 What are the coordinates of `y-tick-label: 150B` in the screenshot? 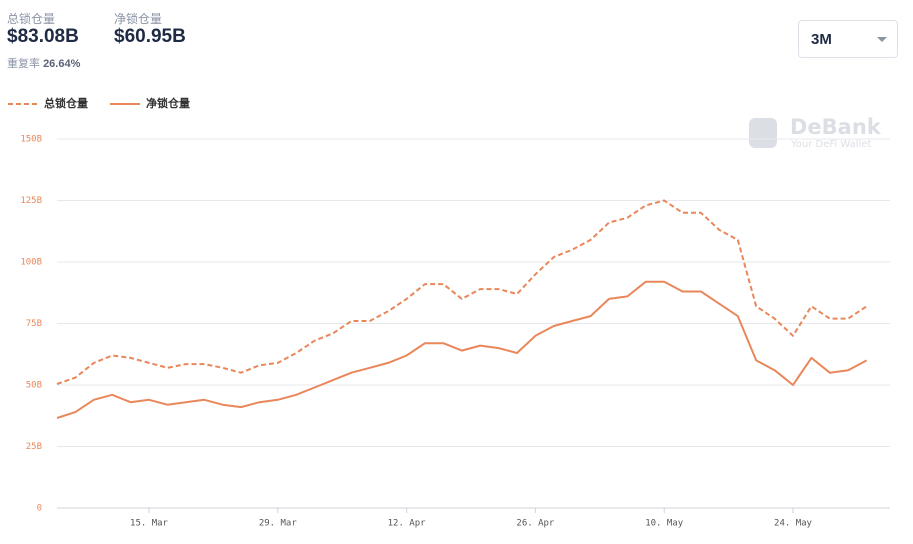 It's located at (31, 140).